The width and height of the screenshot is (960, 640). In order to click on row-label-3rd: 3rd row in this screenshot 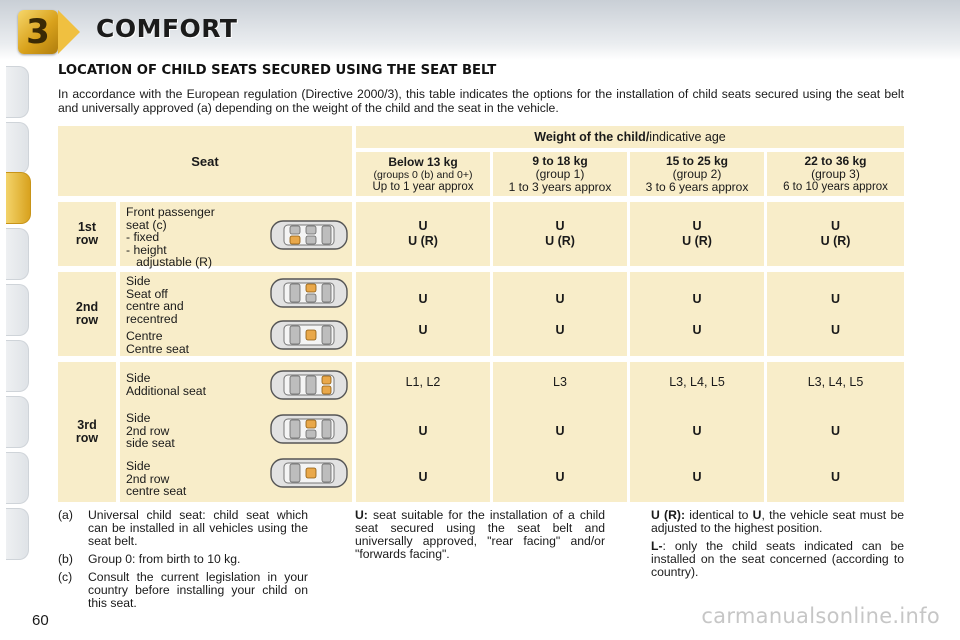, I will do `click(87, 432)`.